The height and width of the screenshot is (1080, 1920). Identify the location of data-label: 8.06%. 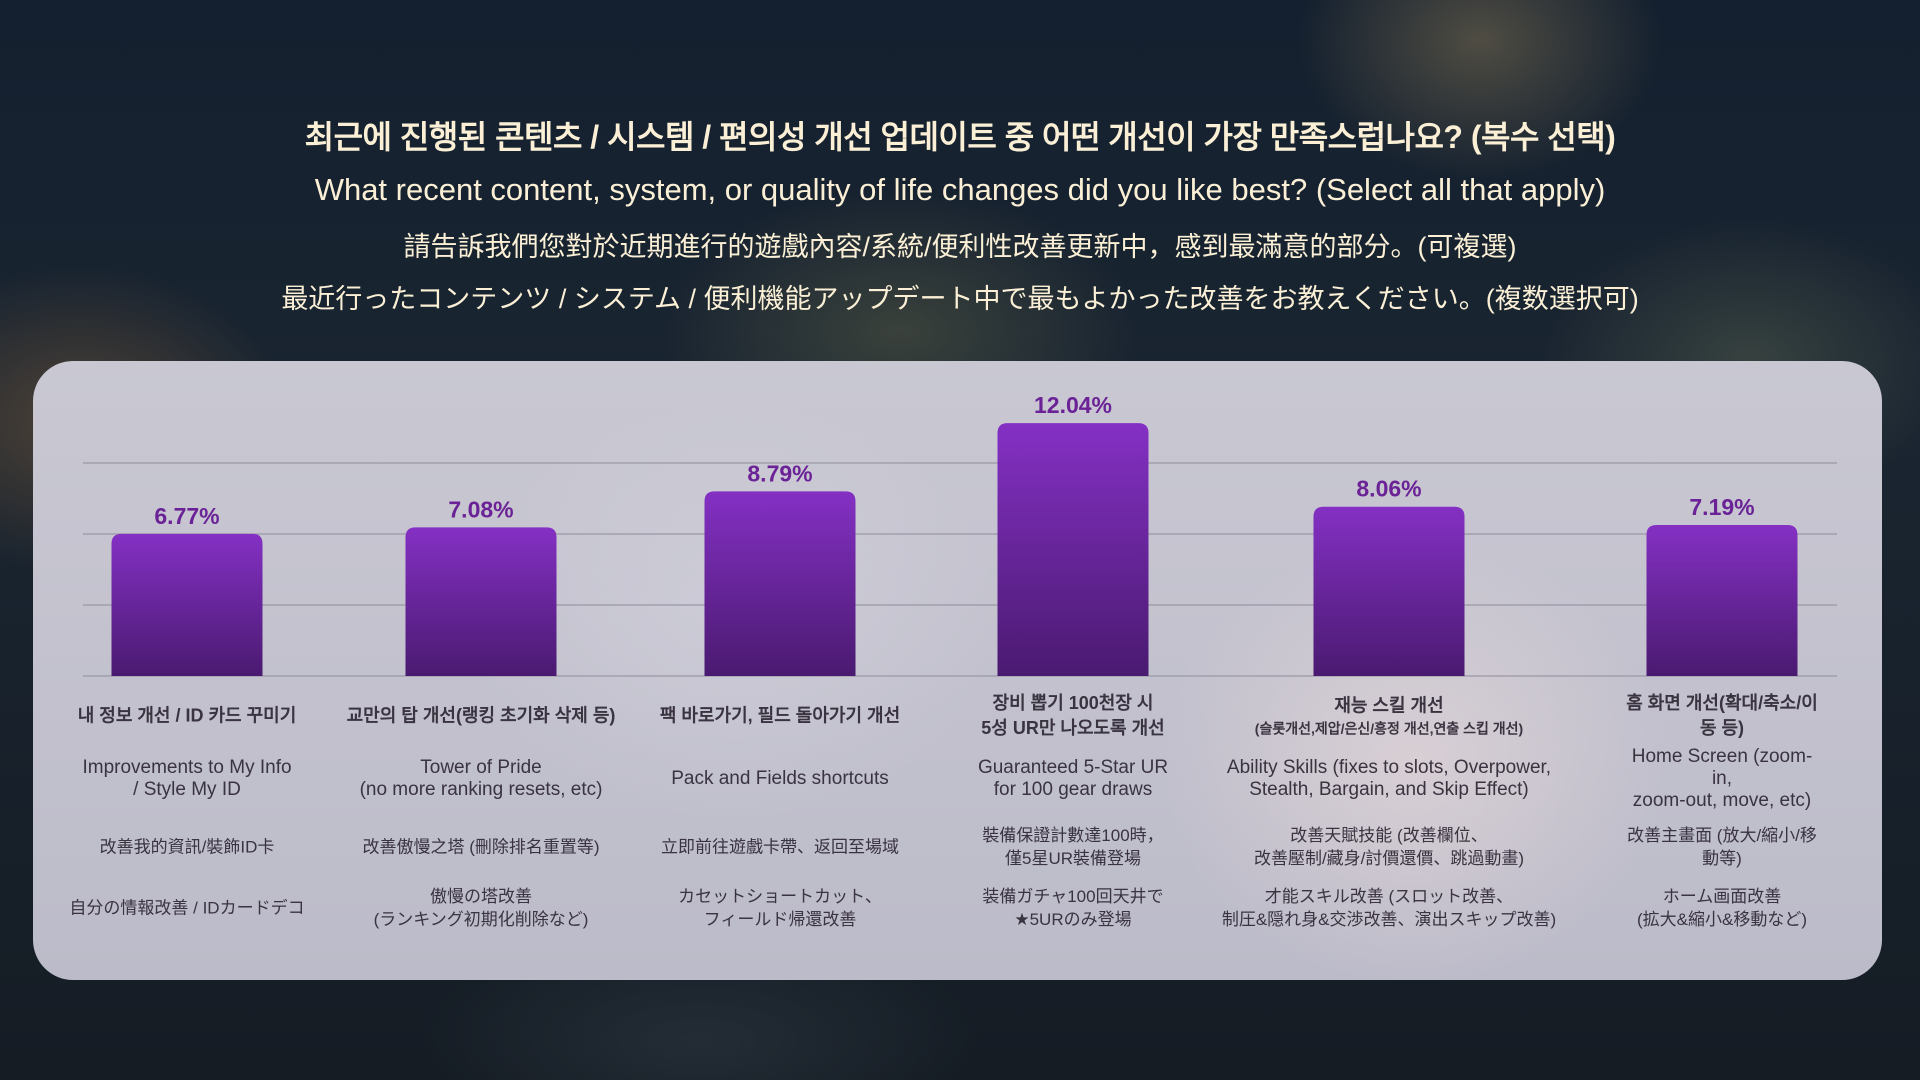
(1388, 489).